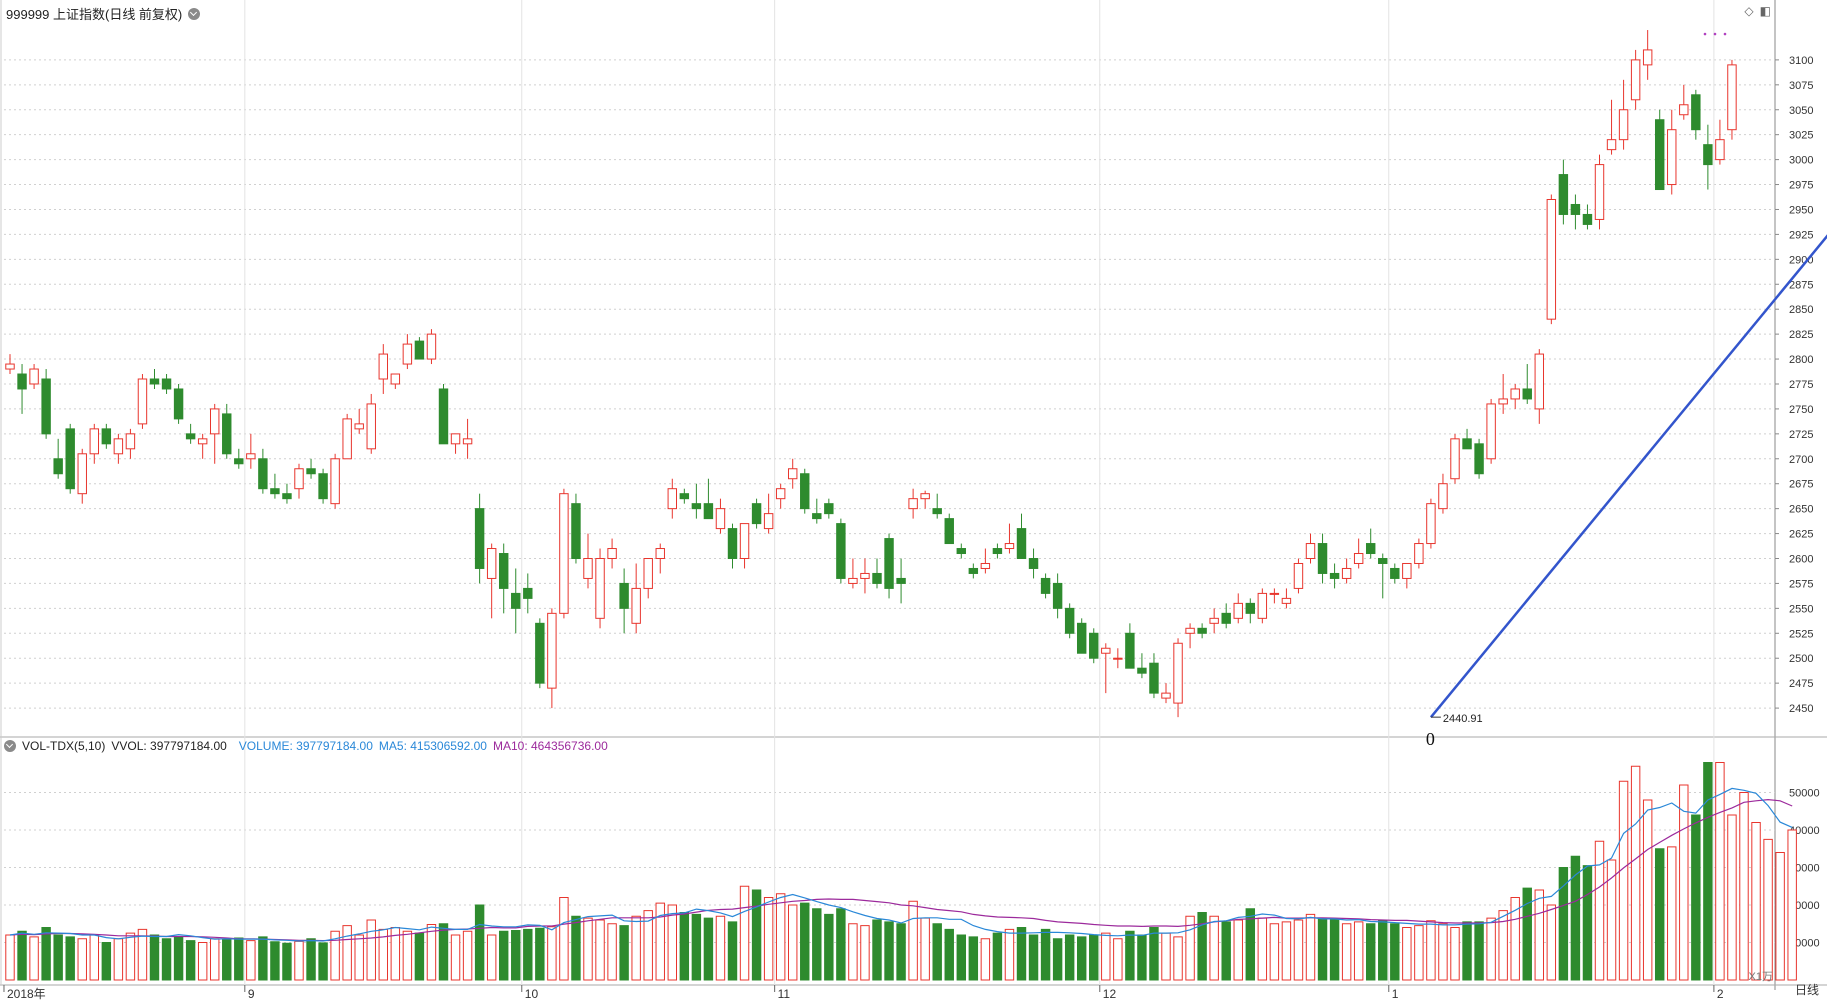  I want to click on price-tick-label: 2525, so click(1801, 634).